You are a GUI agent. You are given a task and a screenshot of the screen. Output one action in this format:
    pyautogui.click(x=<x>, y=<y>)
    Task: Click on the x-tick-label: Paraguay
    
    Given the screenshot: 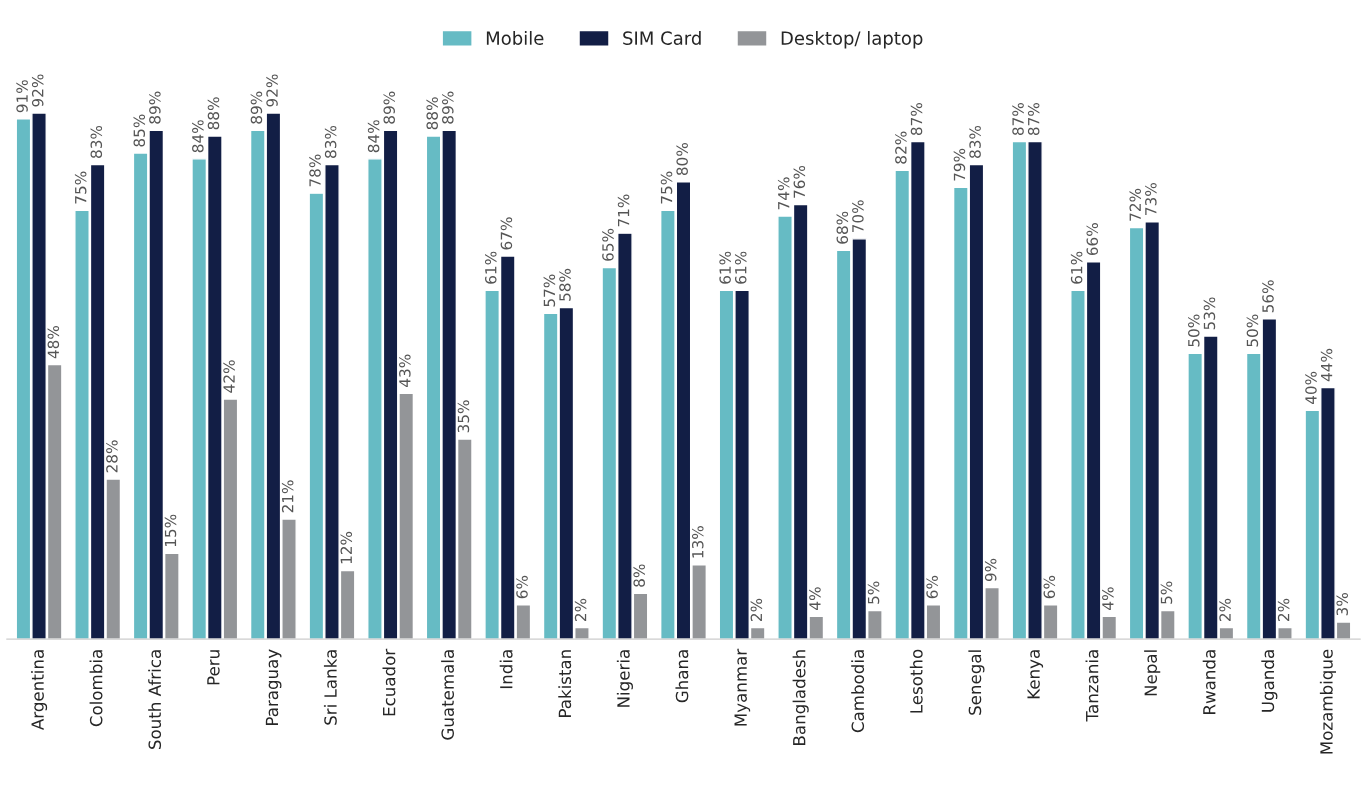 What is the action you would take?
    pyautogui.click(x=273, y=687)
    